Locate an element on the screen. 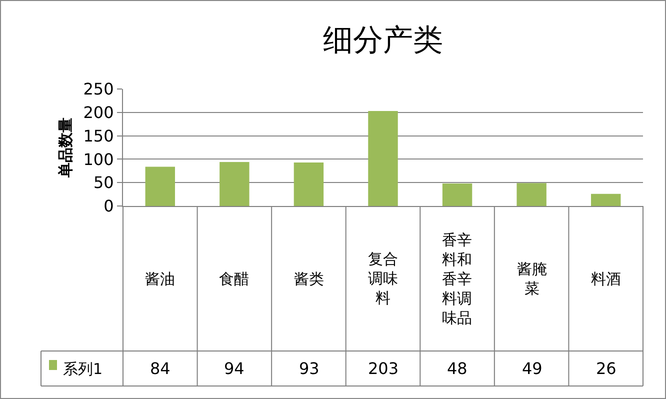 The width and height of the screenshot is (666, 399). x-tick-label: 酱腌菜 is located at coordinates (532, 279).